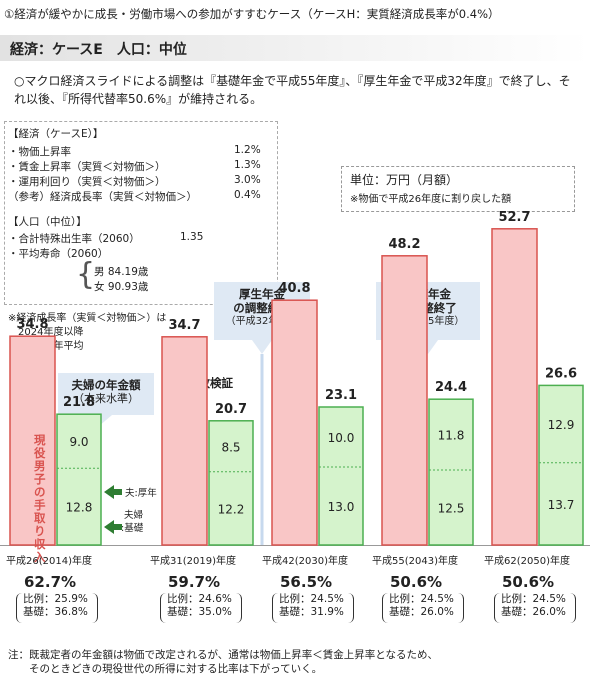 The image size is (590, 695). Describe the element at coordinates (86, 274) in the screenshot. I see `brace-icon: {` at that location.